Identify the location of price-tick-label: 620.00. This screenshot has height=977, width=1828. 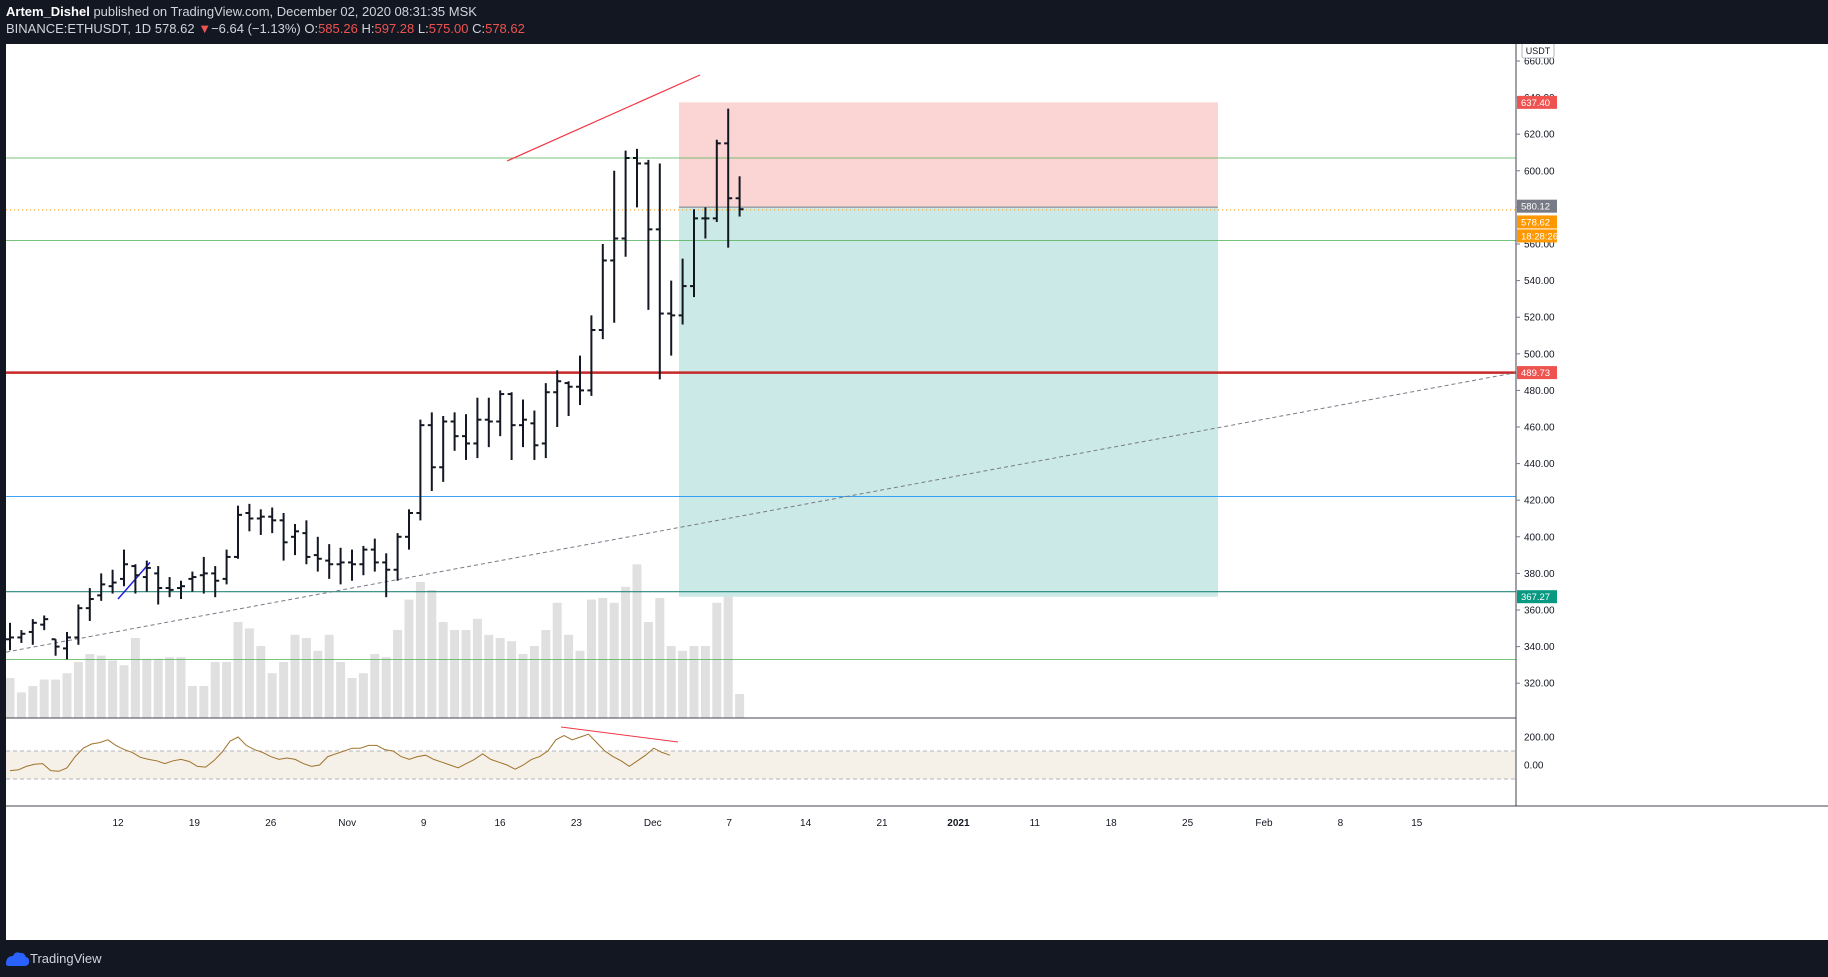
(1539, 135).